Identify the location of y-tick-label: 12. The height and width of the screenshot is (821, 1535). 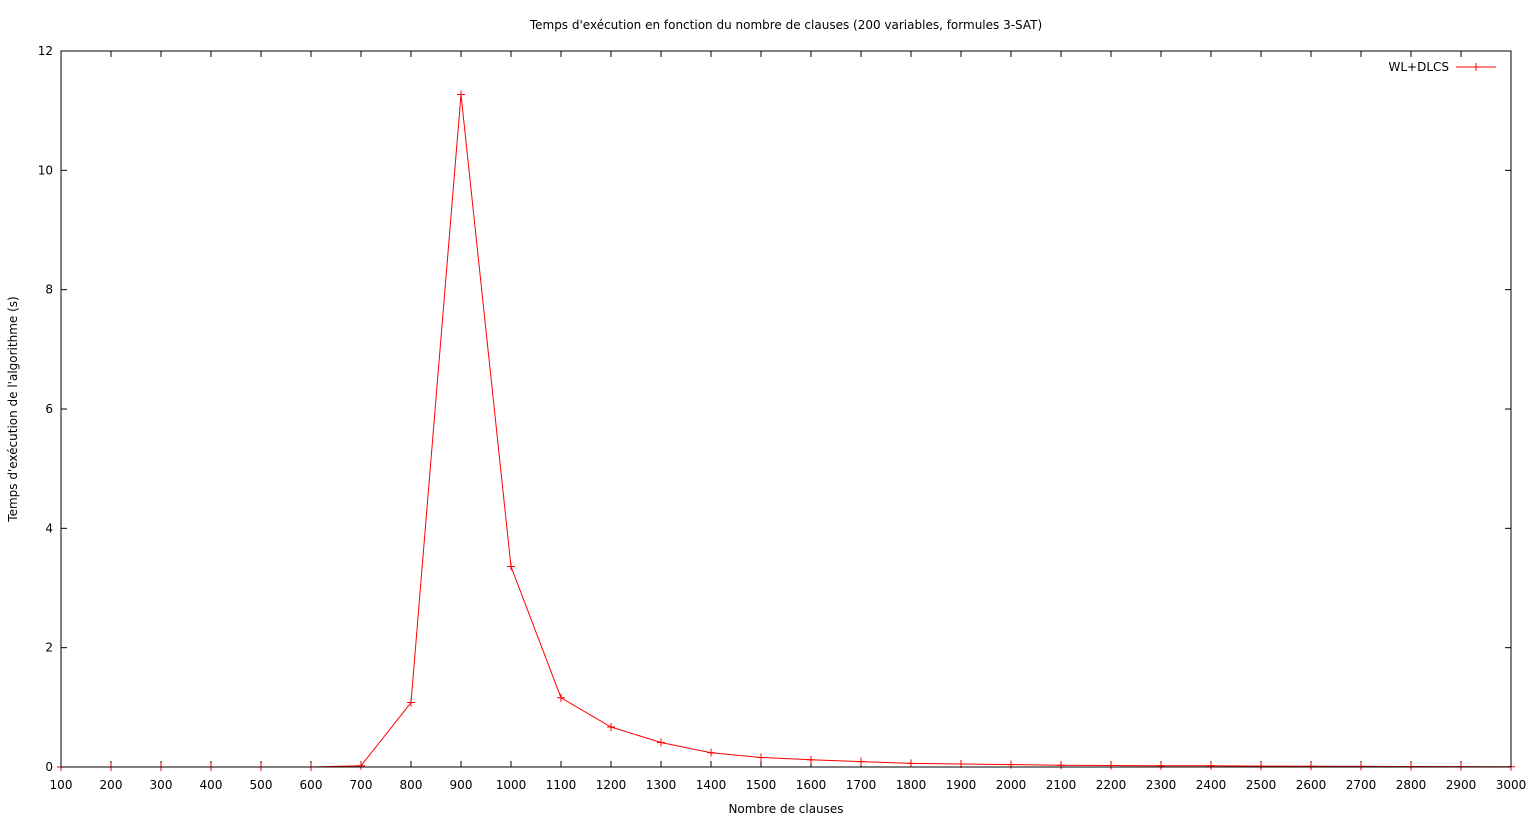
(45, 51).